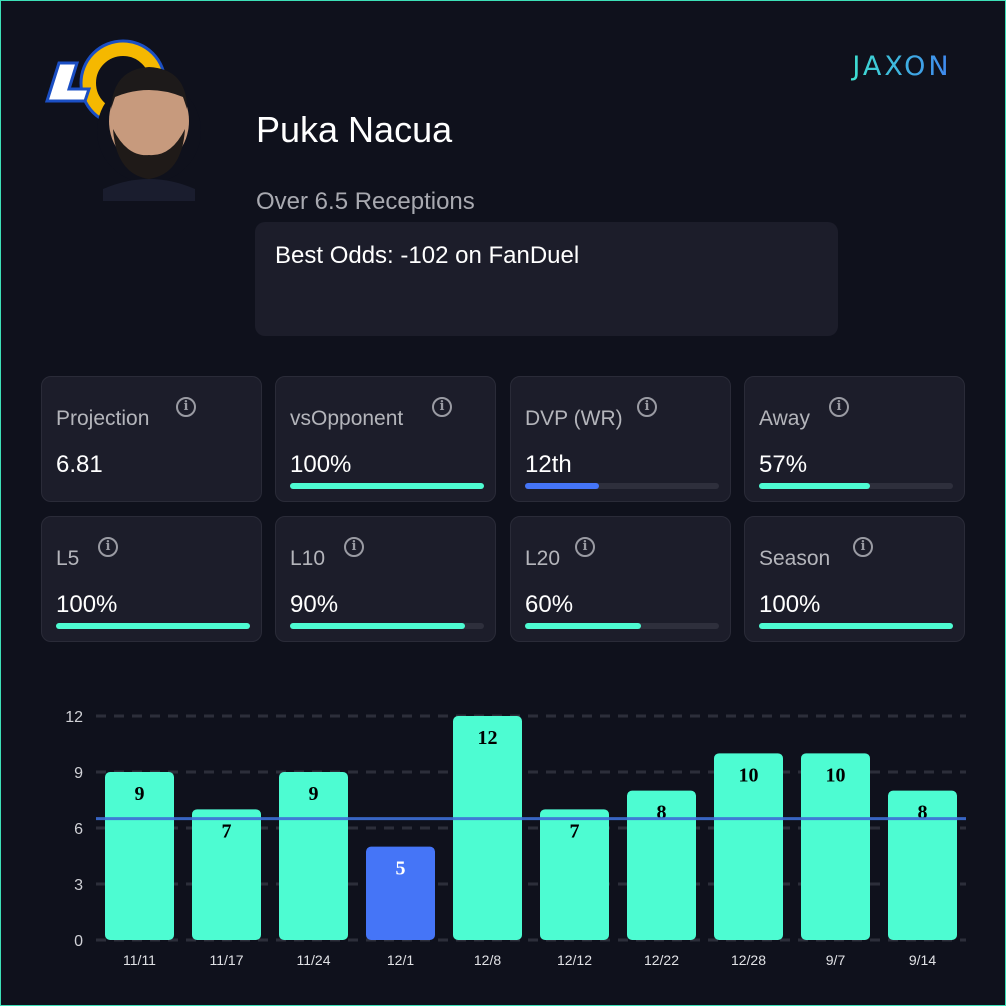 This screenshot has height=1006, width=1006. Describe the element at coordinates (78, 773) in the screenshot. I see `y-tick-label: 9` at that location.